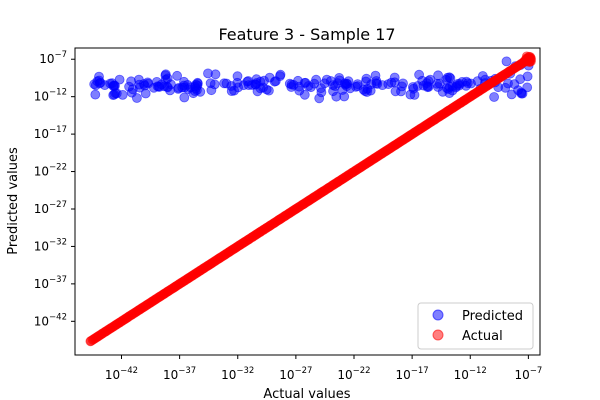 This screenshot has height=400, width=600. I want to click on x-axis-label: Actual values, so click(306, 393).